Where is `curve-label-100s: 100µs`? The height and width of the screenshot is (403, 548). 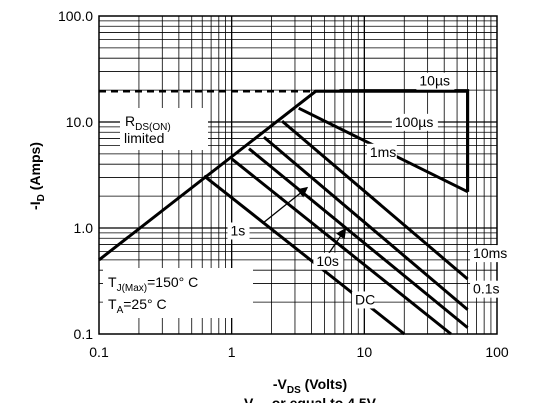
curve-label-100s: 100µs is located at coordinates (414, 122).